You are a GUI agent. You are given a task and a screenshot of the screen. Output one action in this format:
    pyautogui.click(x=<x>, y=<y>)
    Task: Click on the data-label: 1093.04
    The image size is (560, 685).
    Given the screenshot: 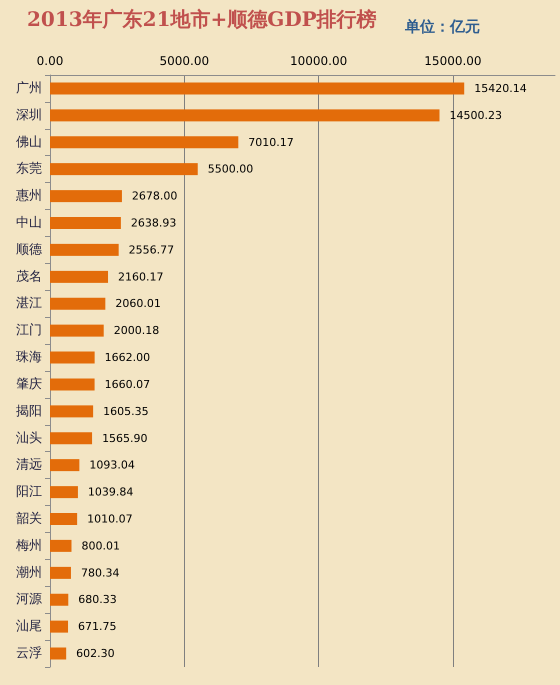 What is the action you would take?
    pyautogui.click(x=112, y=465)
    